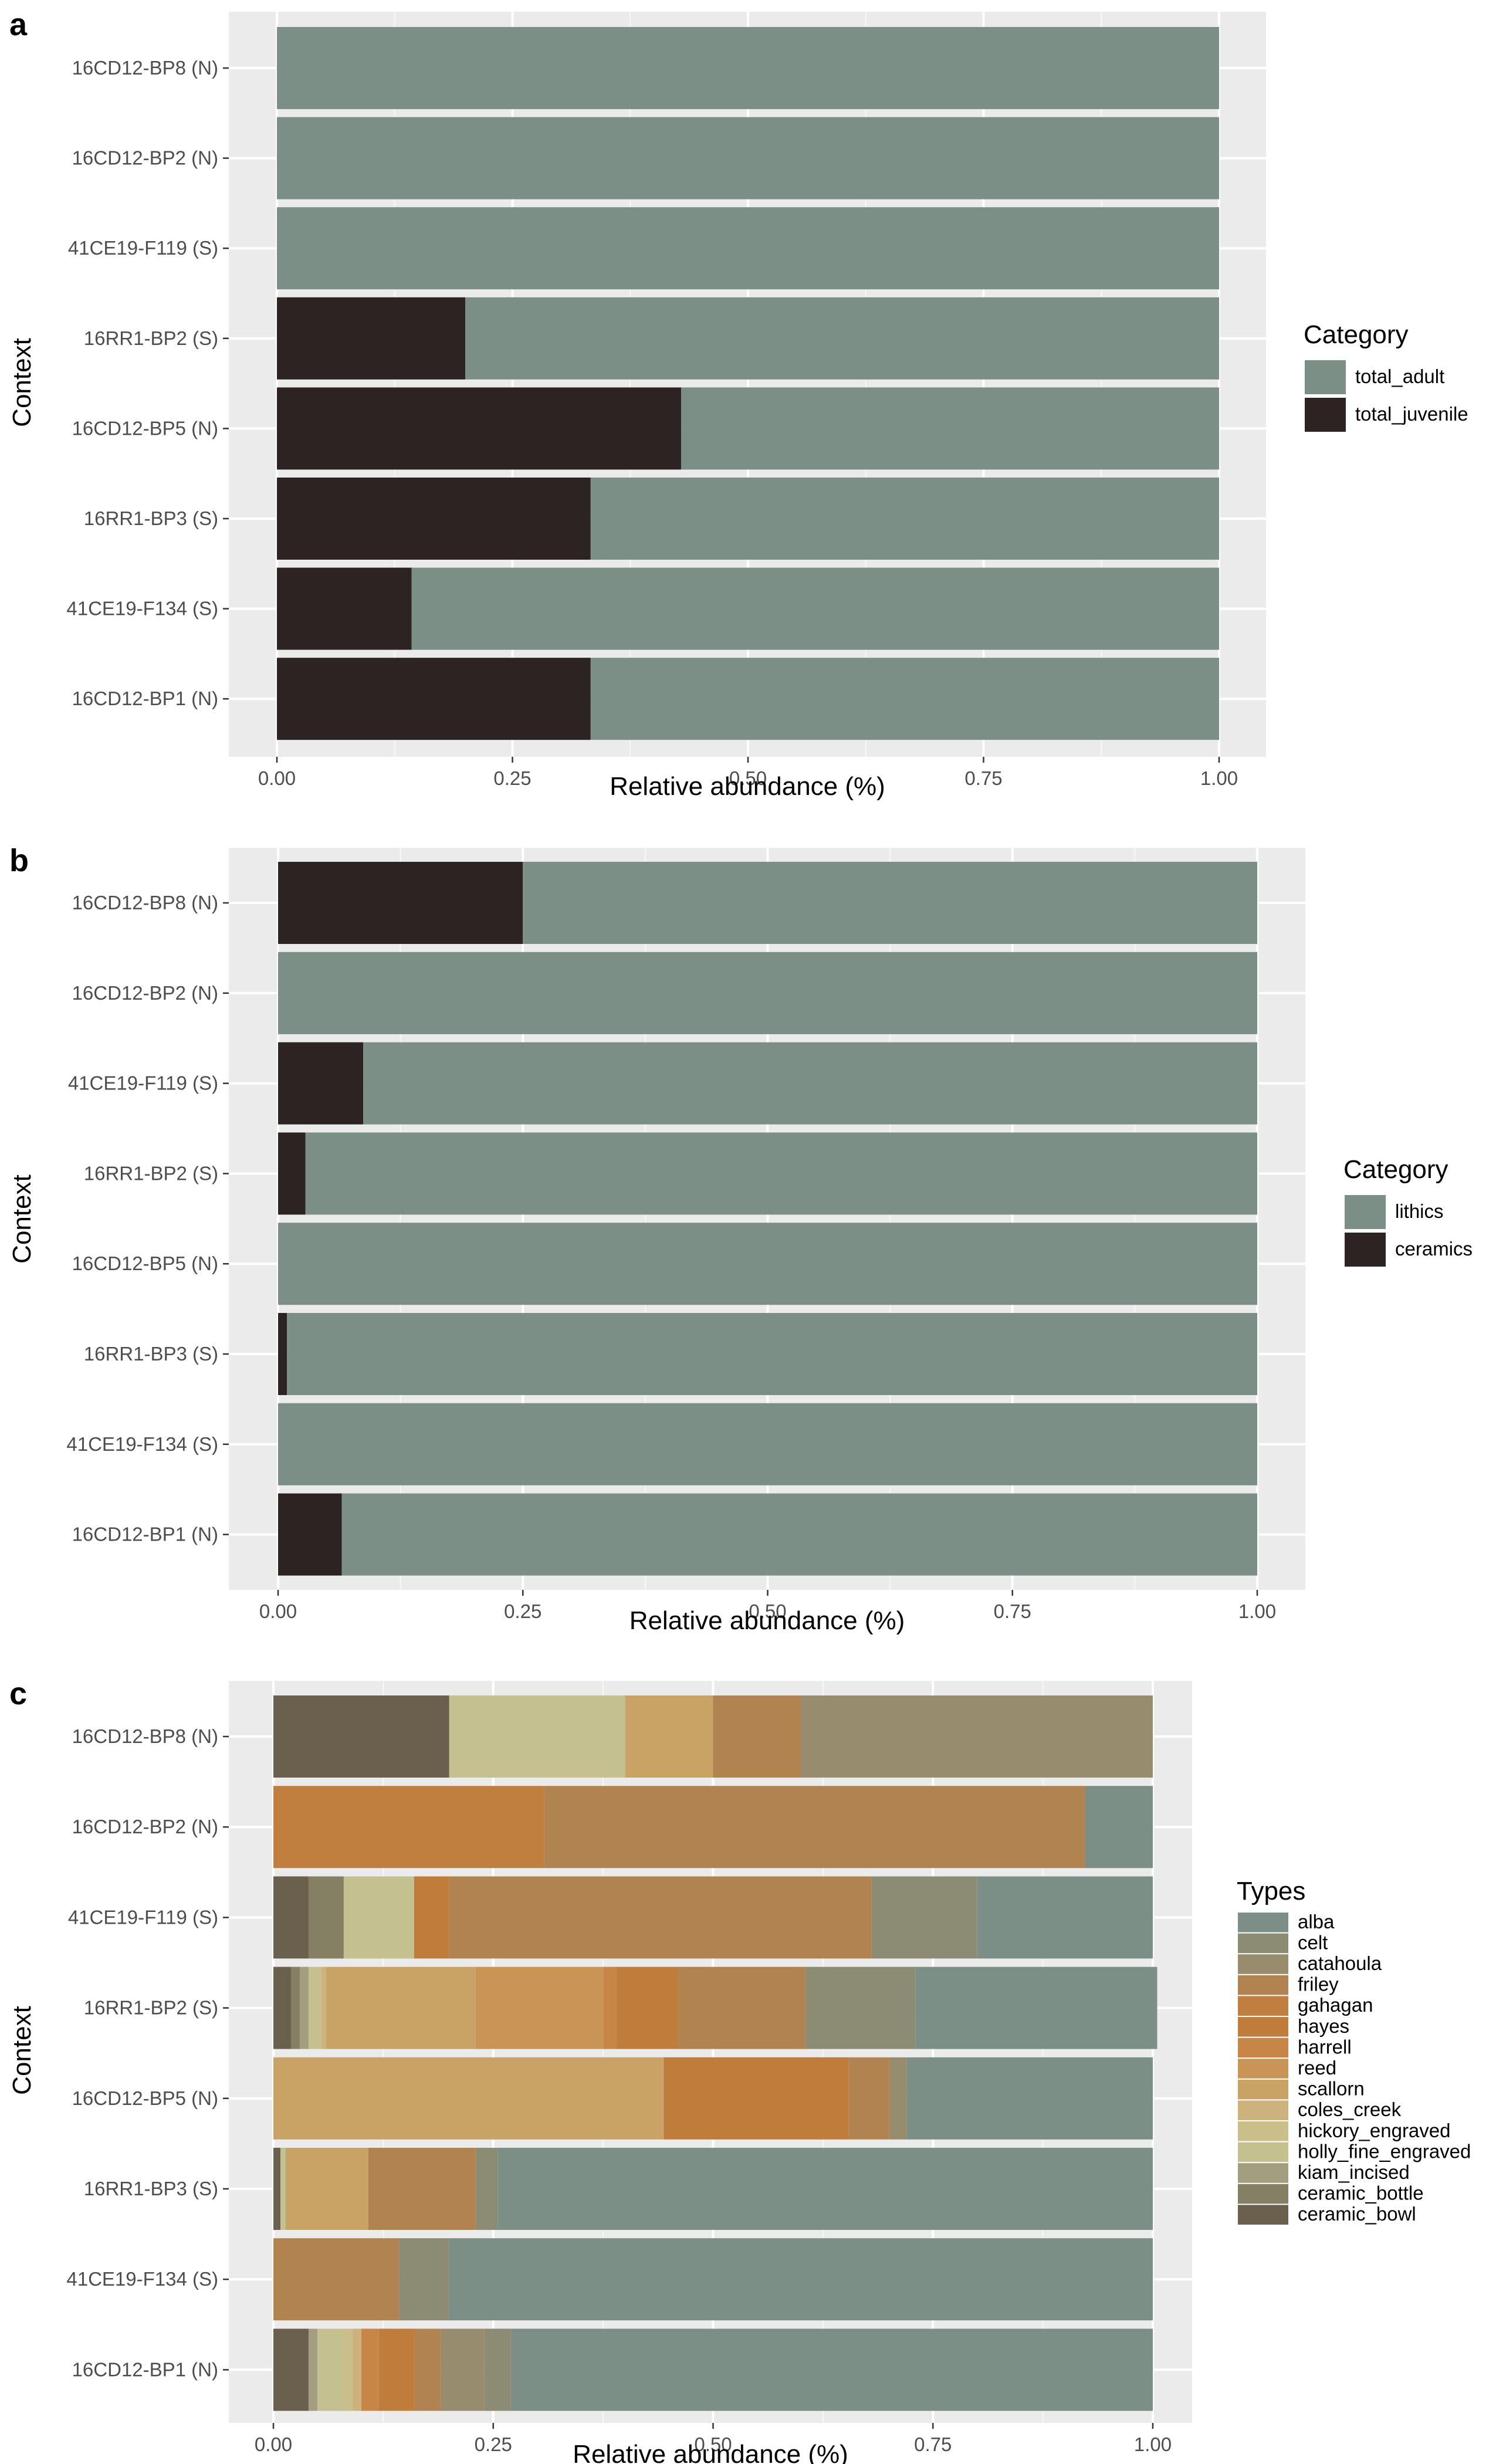  What do you see at coordinates (273, 2444) in the screenshot?
I see `x-tick-label: 0.00` at bounding box center [273, 2444].